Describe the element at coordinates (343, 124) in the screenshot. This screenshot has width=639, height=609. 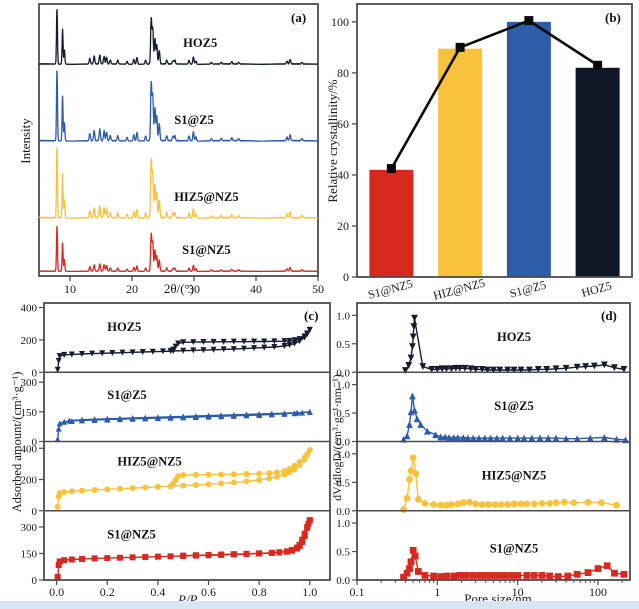
I see `tick-label: 60` at that location.